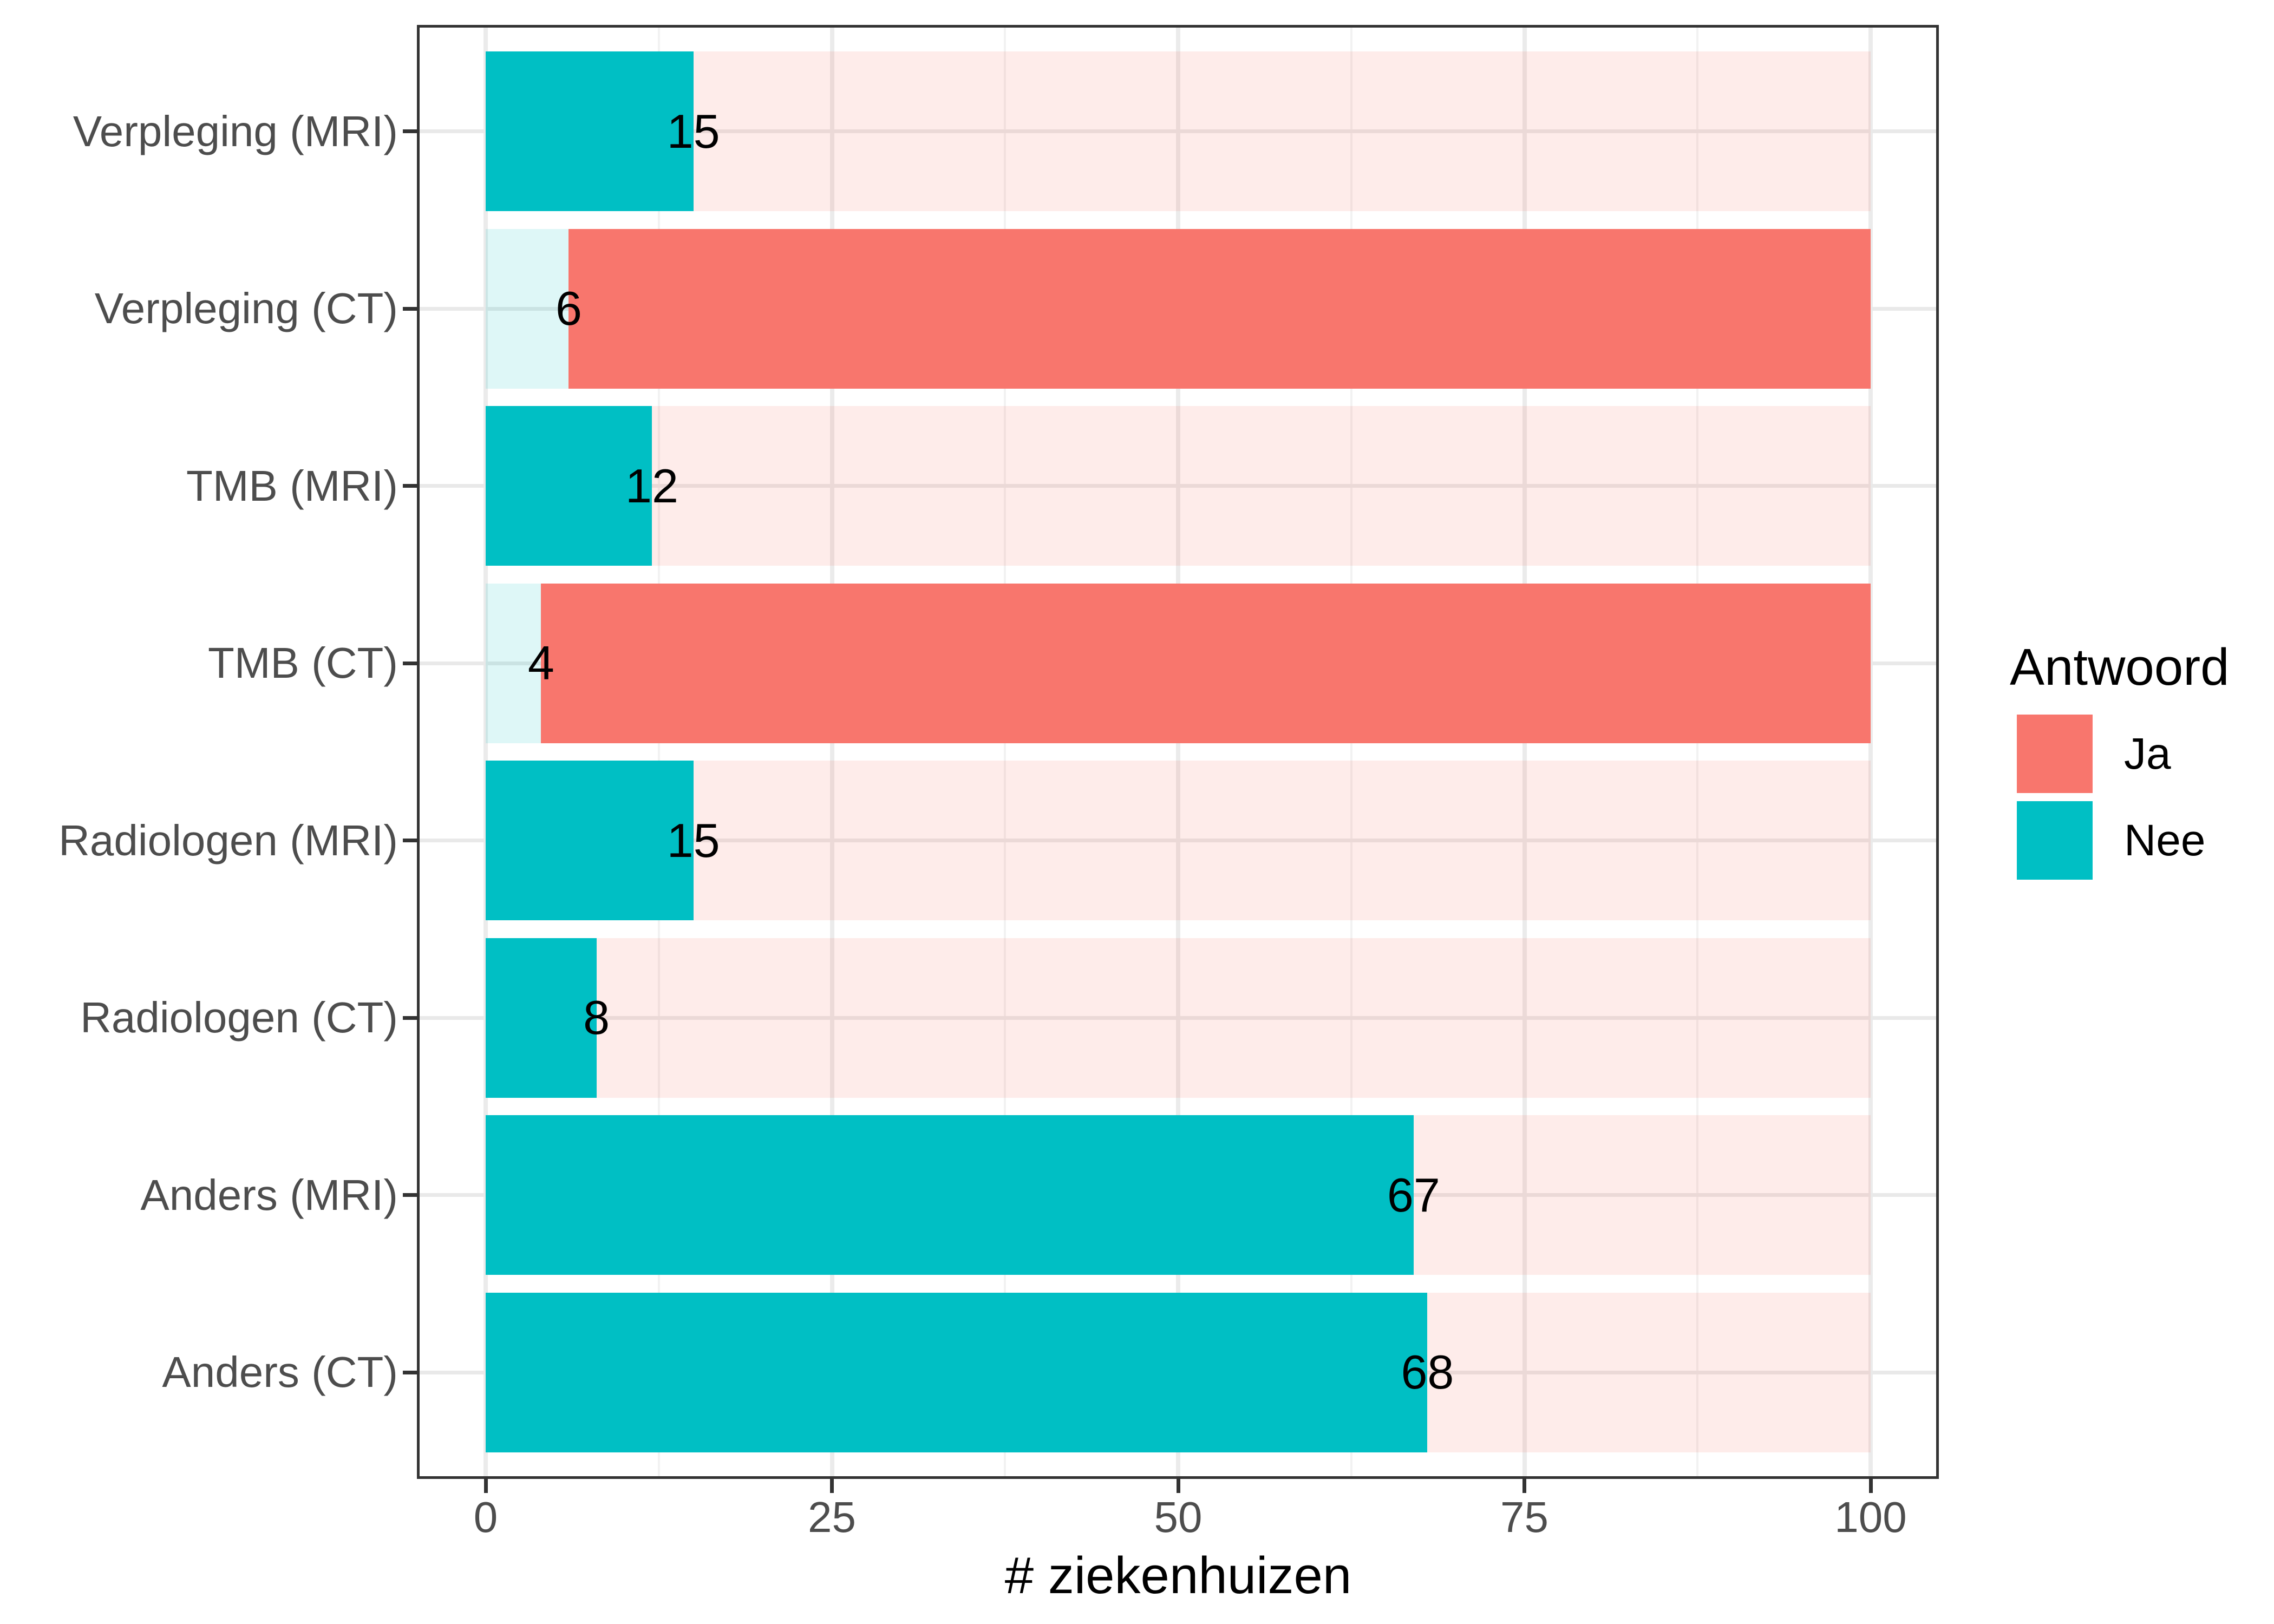 The image size is (2274, 1624). What do you see at coordinates (1428, 1372) in the screenshot?
I see `bar-value-label: 68` at bounding box center [1428, 1372].